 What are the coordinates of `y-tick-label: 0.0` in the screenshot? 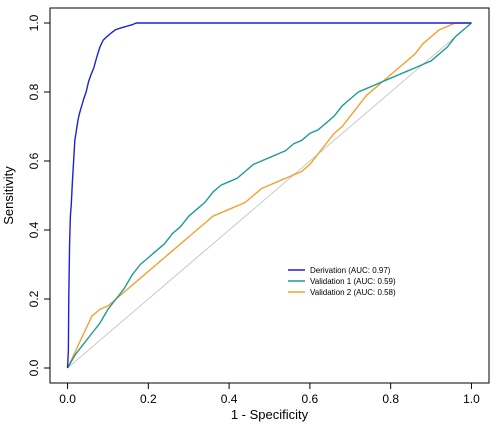 It's located at (34, 367).